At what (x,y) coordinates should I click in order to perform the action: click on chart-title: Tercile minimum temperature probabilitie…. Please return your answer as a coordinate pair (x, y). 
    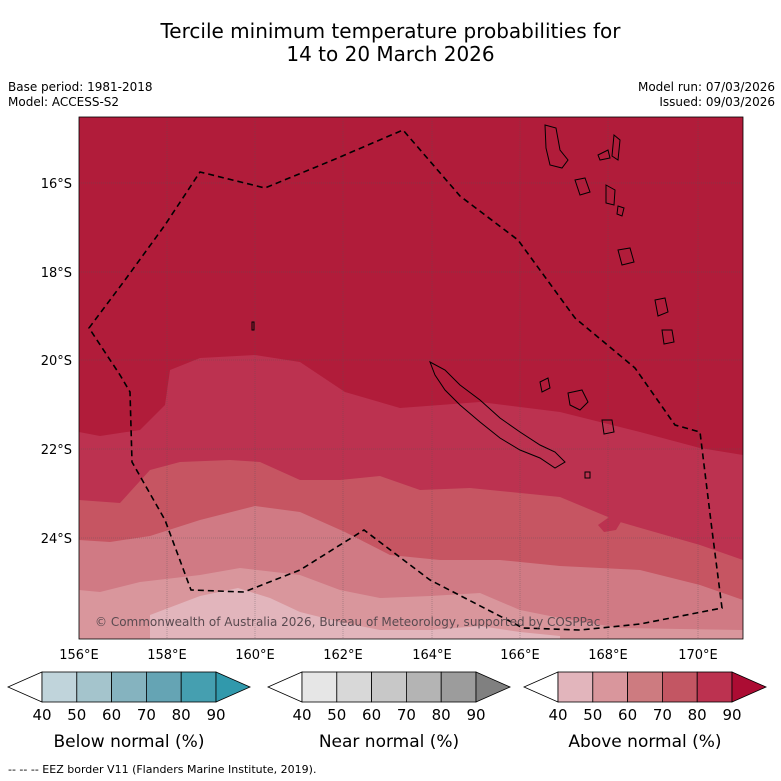
    Looking at the image, I should click on (390, 43).